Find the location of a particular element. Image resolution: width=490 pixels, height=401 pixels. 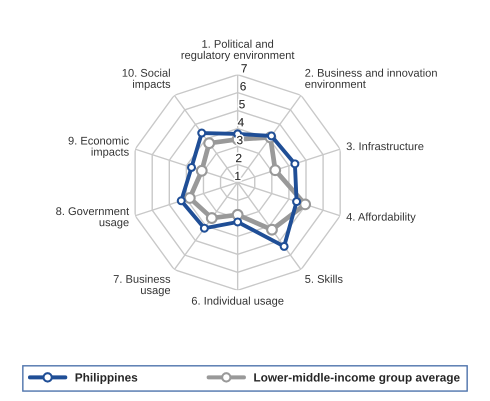

spoke-label: 9. Economic impacts is located at coordinates (98, 147).